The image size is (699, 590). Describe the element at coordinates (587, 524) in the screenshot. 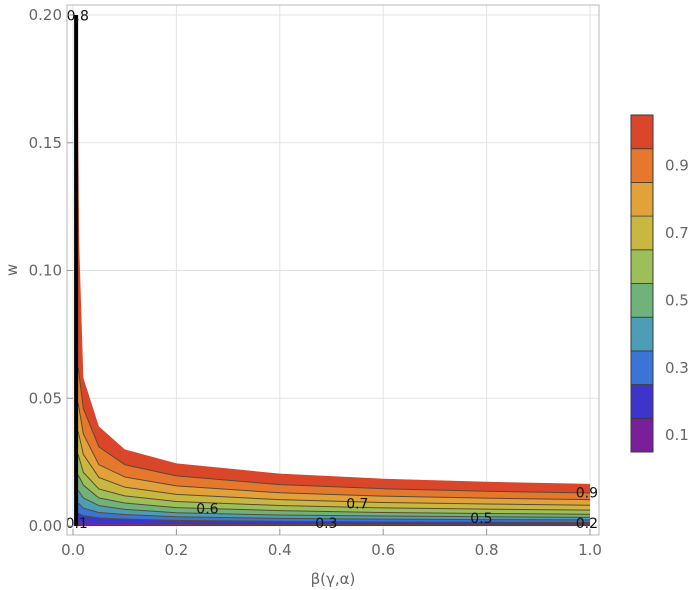

I see `contour-label: 0.2` at that location.